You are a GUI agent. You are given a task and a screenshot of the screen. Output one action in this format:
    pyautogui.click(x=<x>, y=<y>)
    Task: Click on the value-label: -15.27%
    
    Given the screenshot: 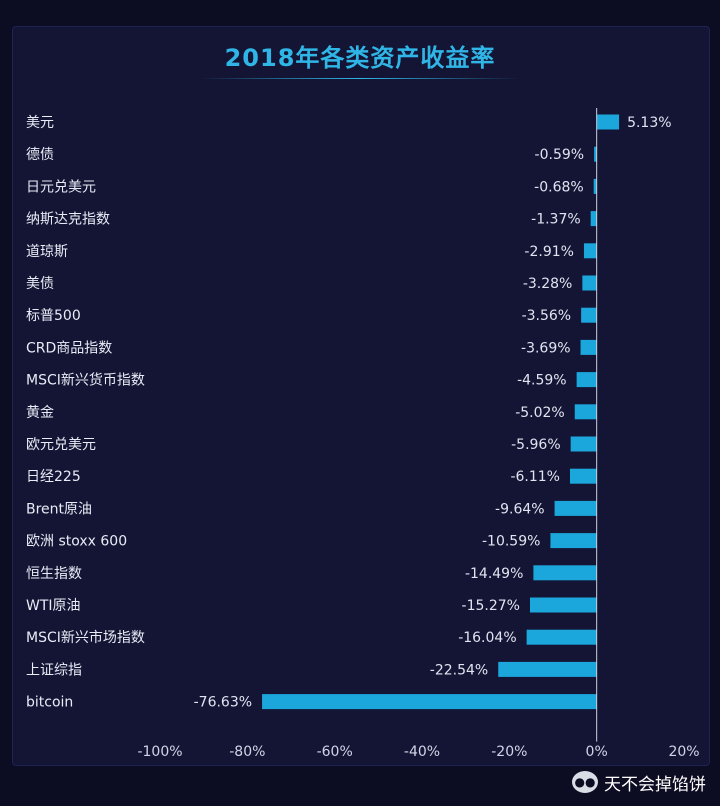 What is the action you would take?
    pyautogui.click(x=491, y=606)
    